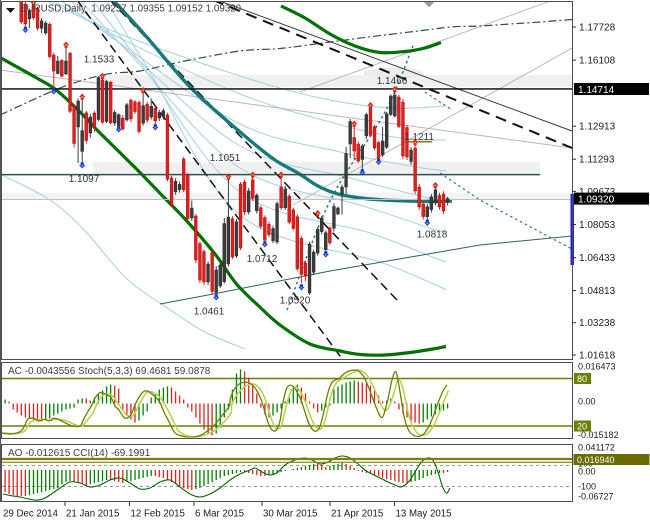 The height and width of the screenshot is (530, 650). Describe the element at coordinates (597, 28) in the screenshot. I see `svg-text: 1.17728` at that location.